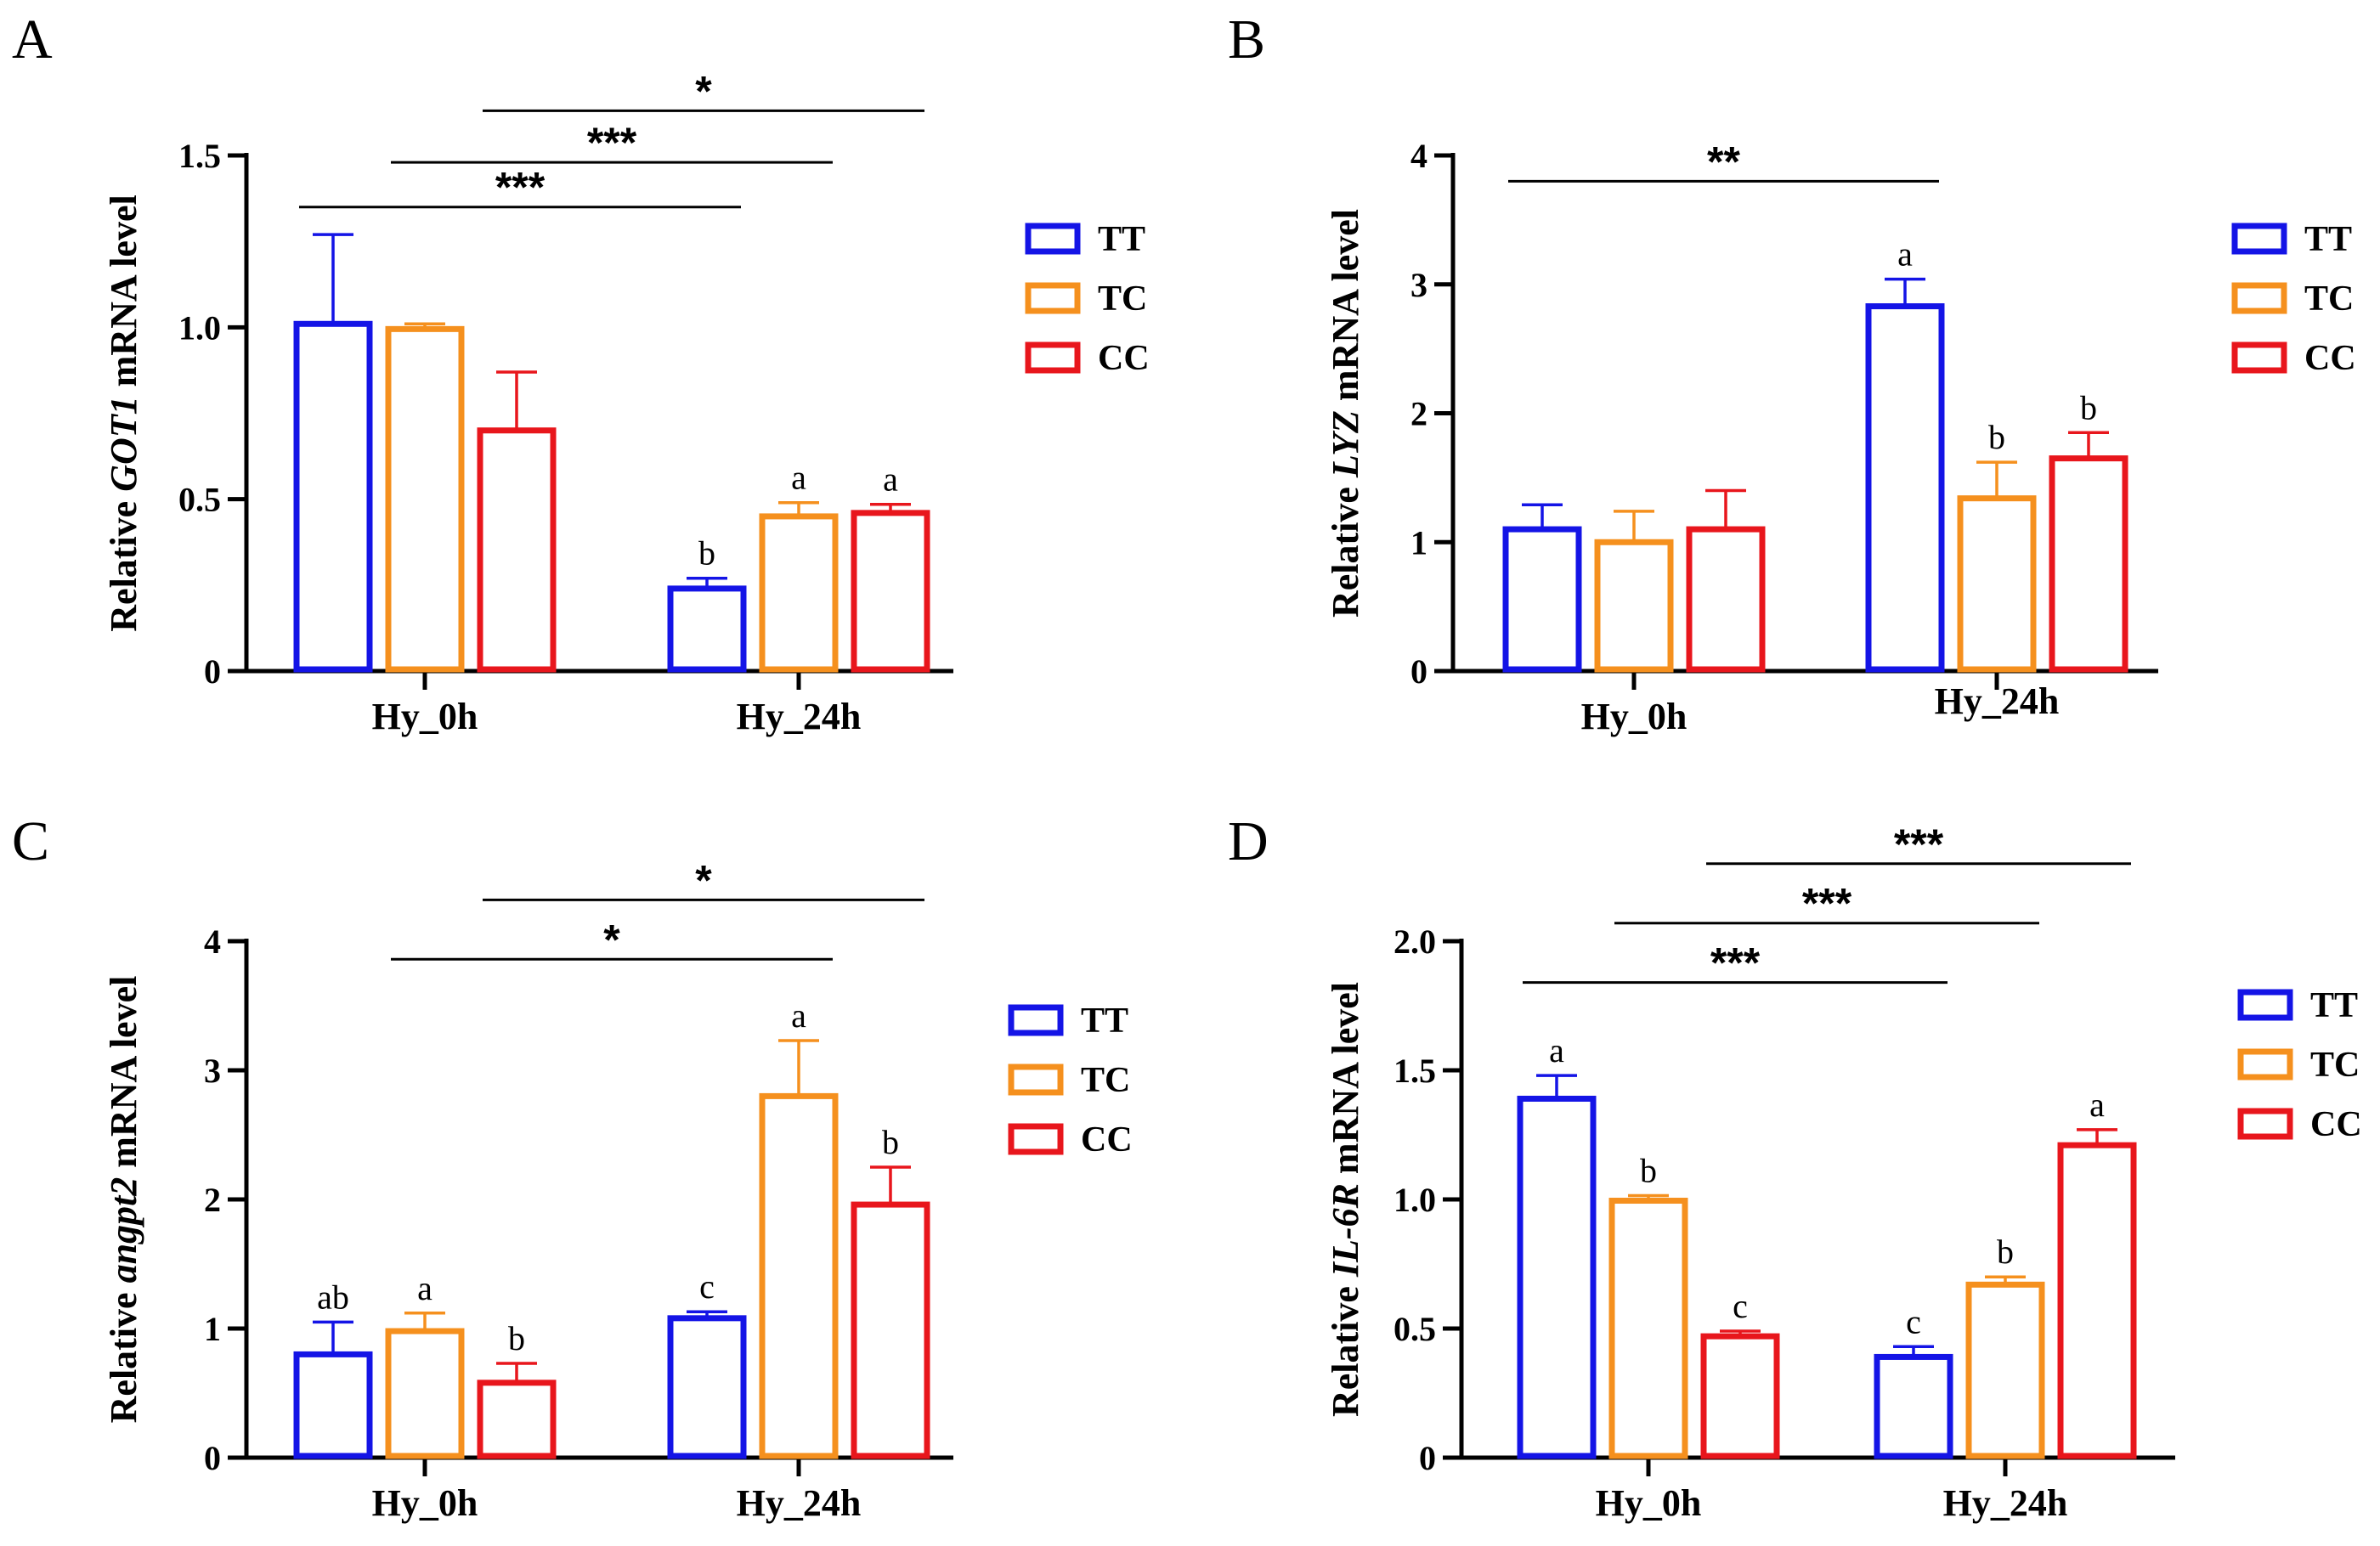 Image resolution: width=2380 pixels, height=1546 pixels. I want to click on panel-letter: C, so click(30, 841).